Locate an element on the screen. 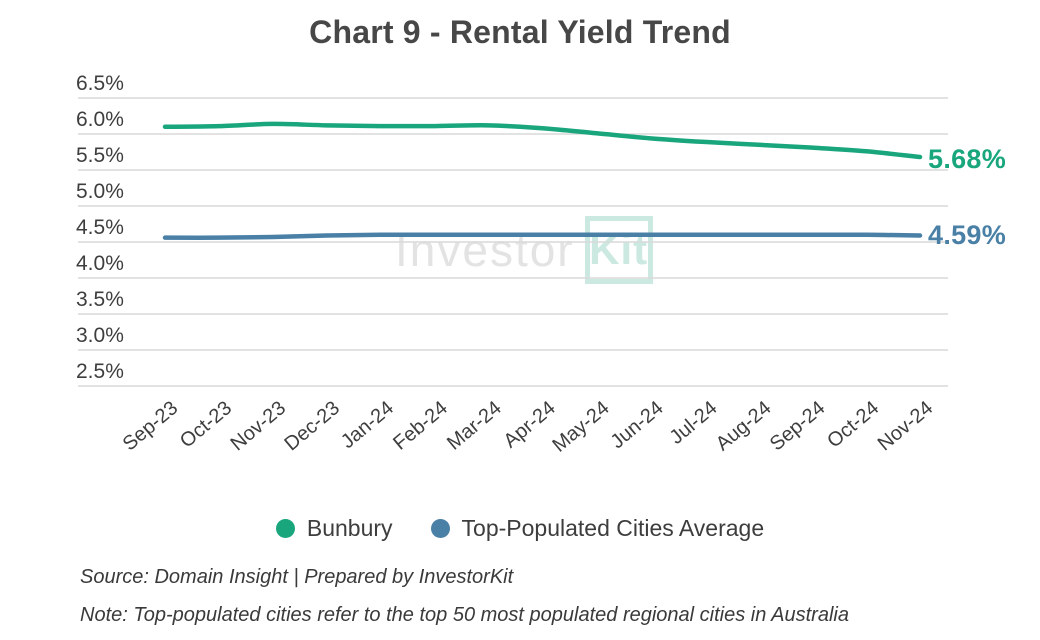  svg-text: Jun-24 is located at coordinates (637, 425).